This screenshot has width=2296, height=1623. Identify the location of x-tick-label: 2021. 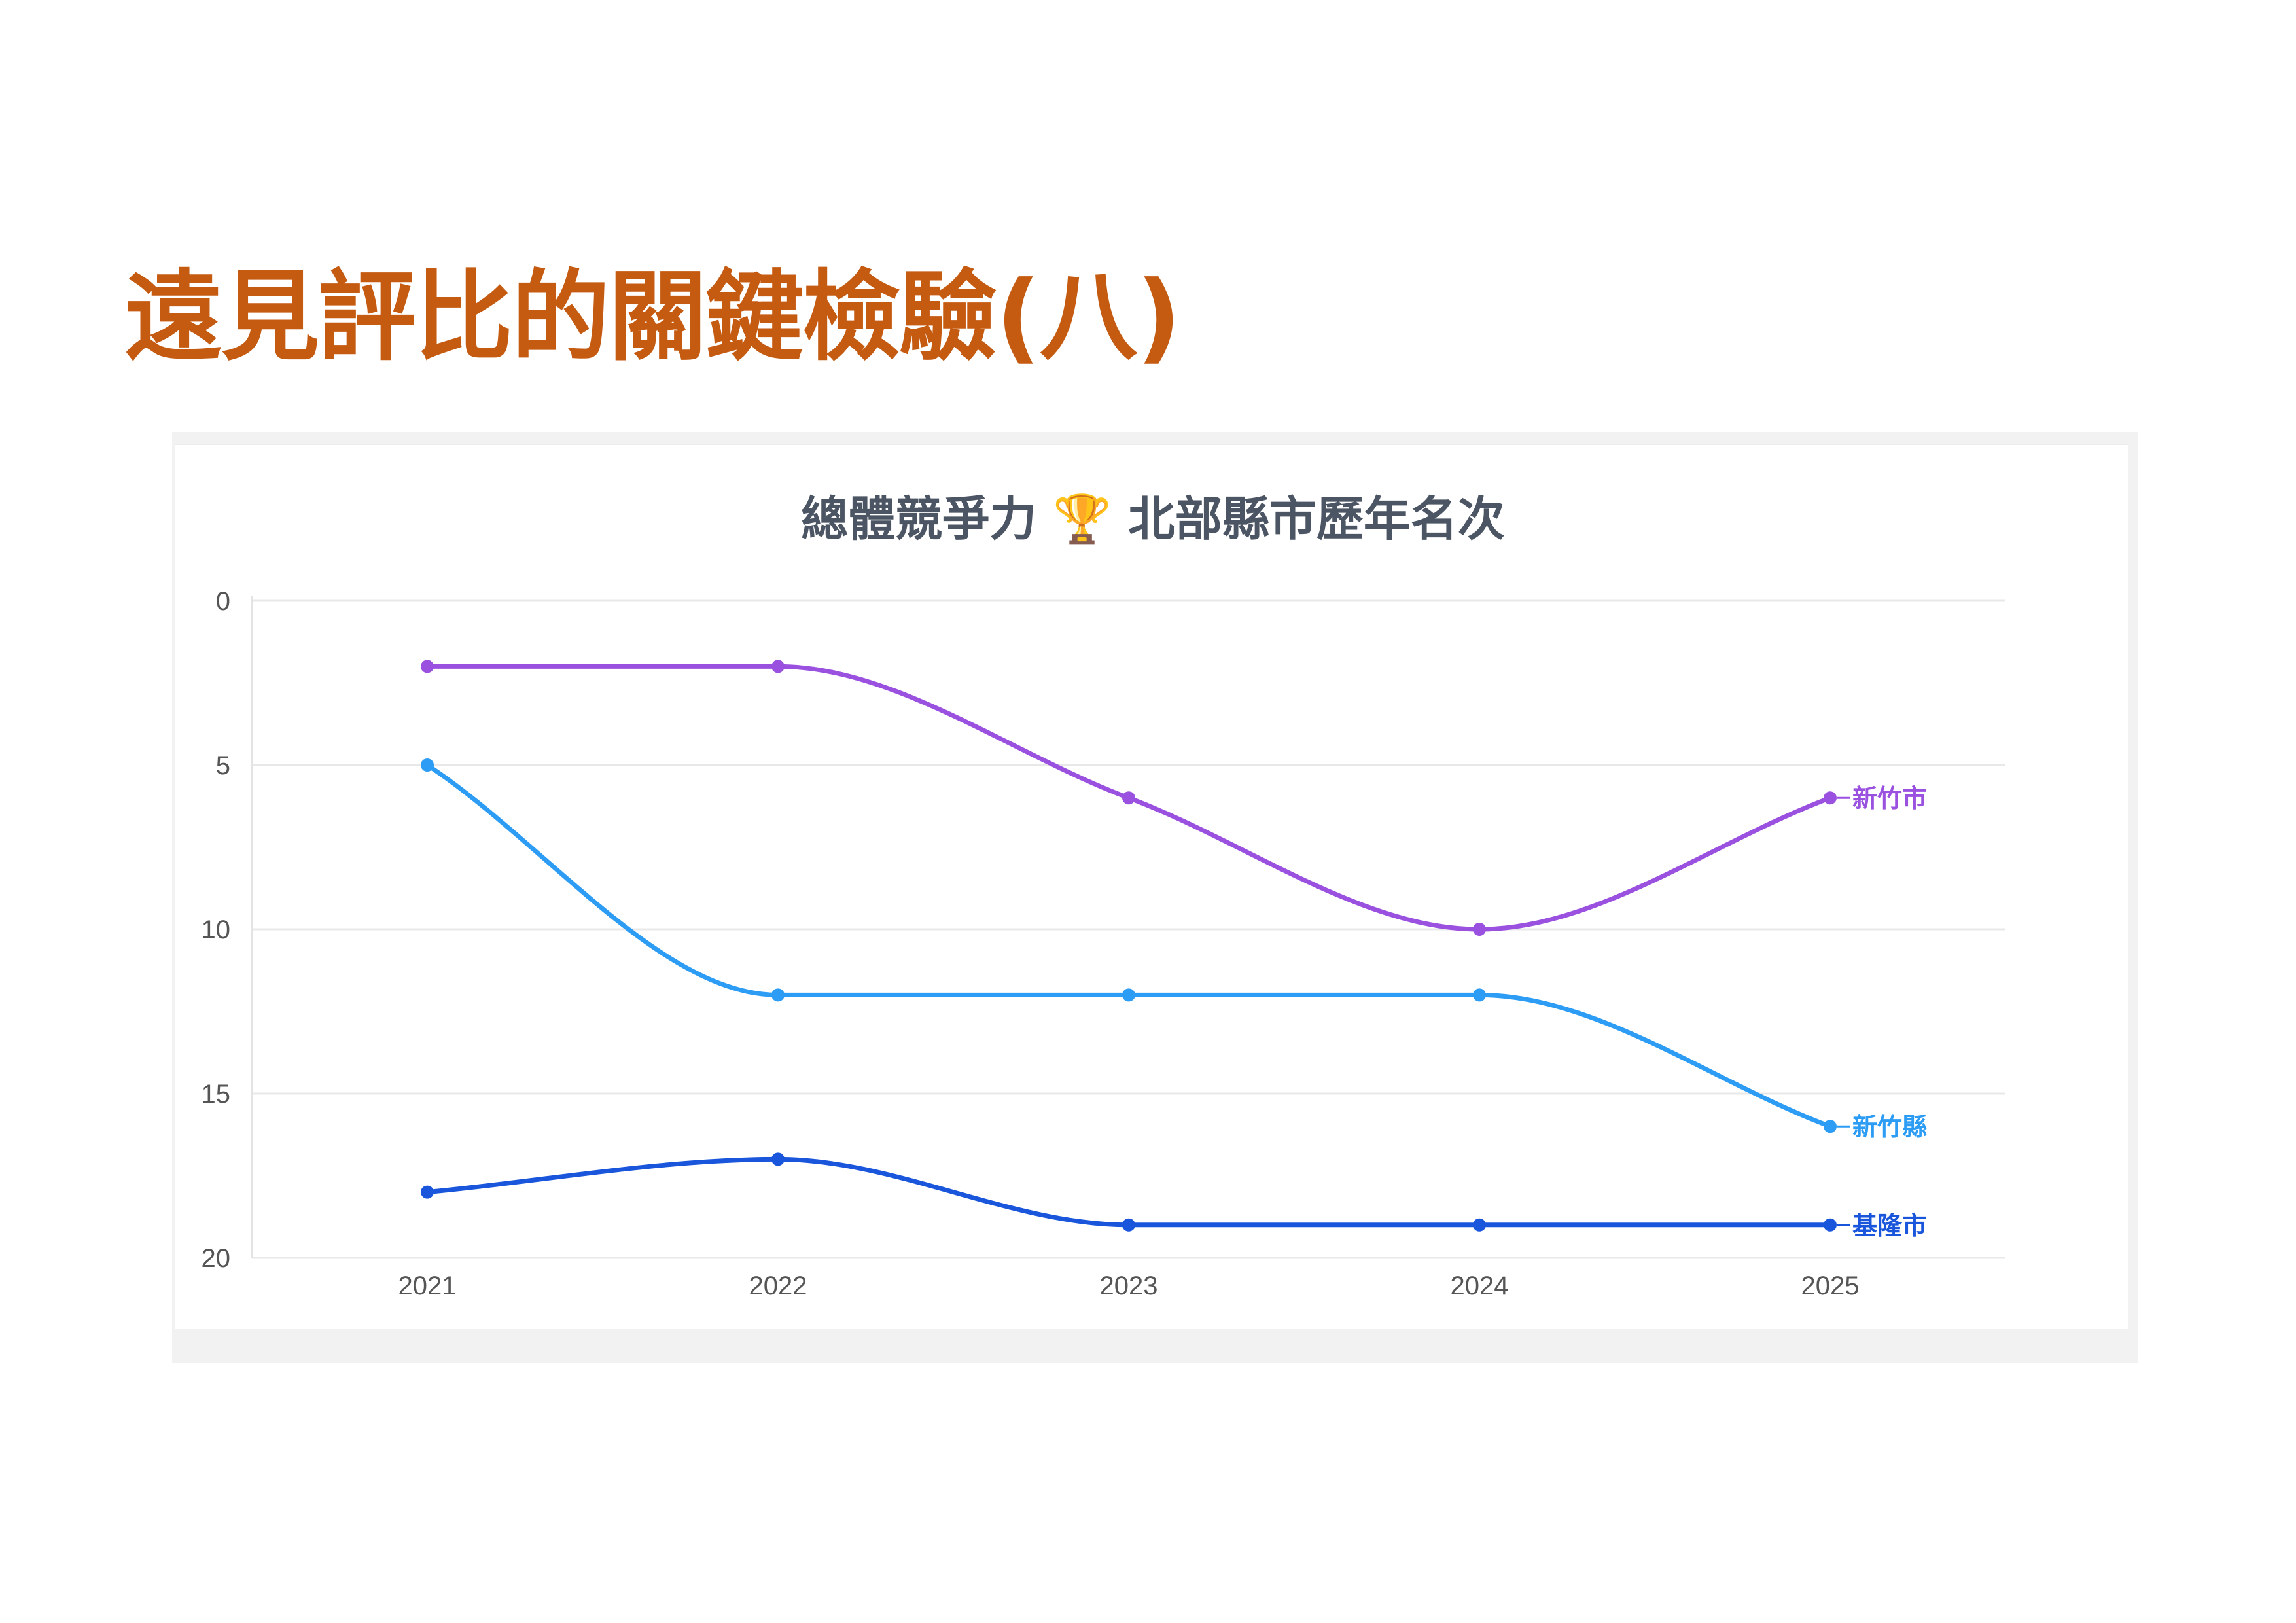
(427, 1286).